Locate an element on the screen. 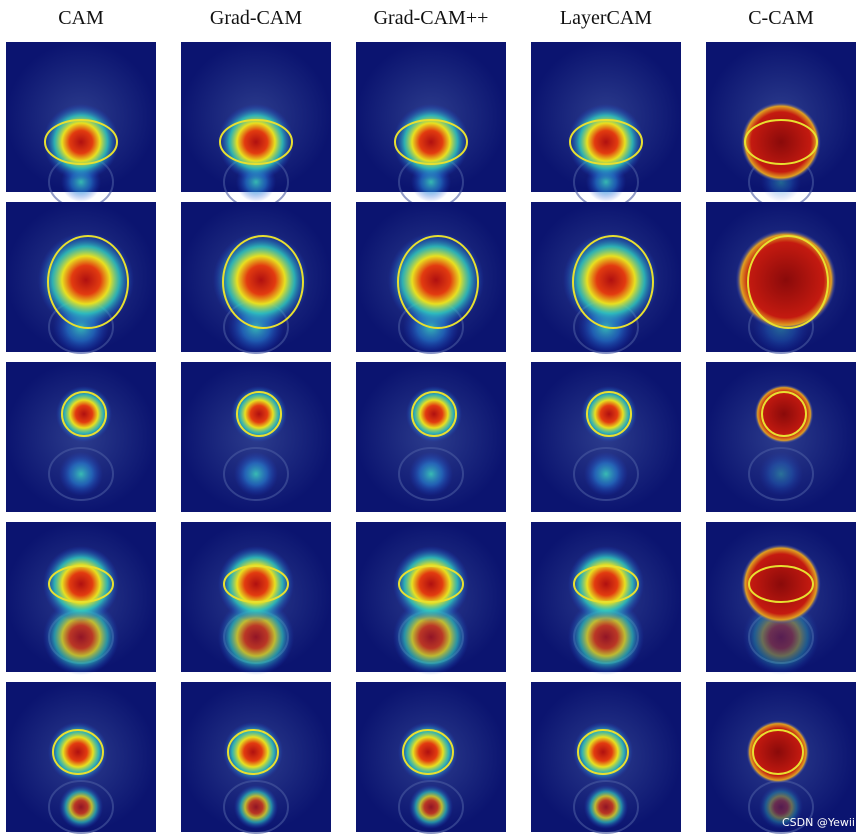 This screenshot has width=865, height=837. column-header: Grad-CAM is located at coordinates (256, 18).